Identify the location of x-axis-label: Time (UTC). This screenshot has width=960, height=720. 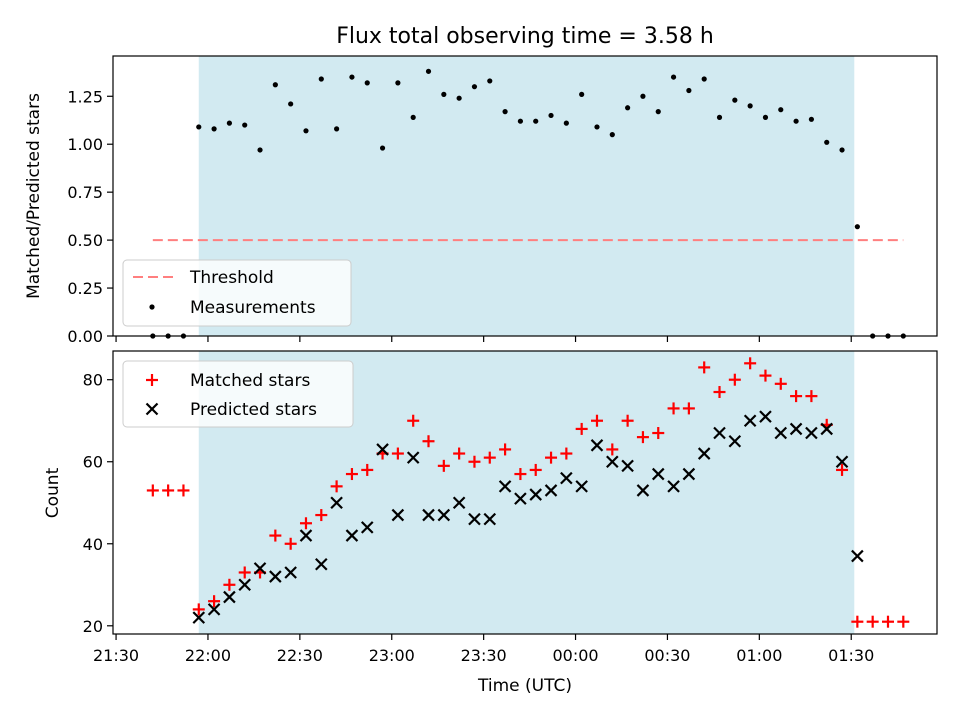
(524, 686).